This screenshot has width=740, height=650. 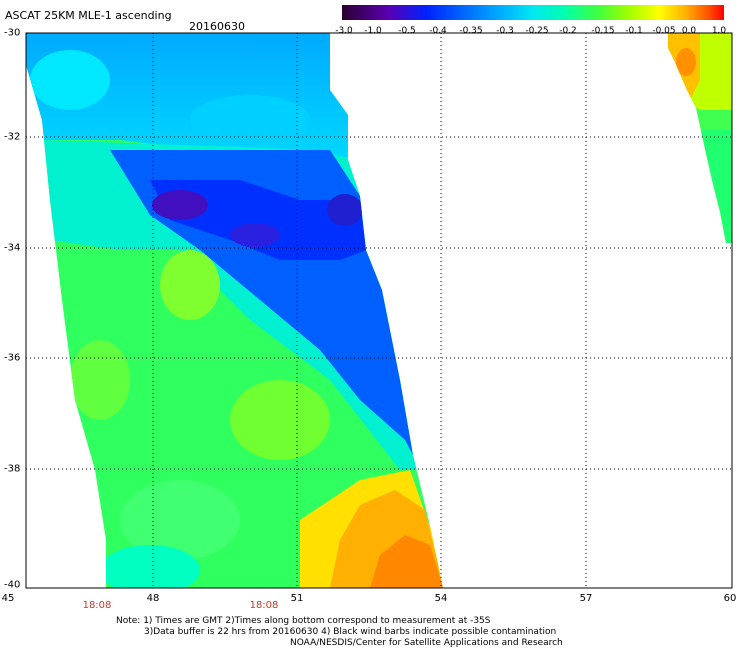 I want to click on lat-label: -34, so click(x=12, y=248).